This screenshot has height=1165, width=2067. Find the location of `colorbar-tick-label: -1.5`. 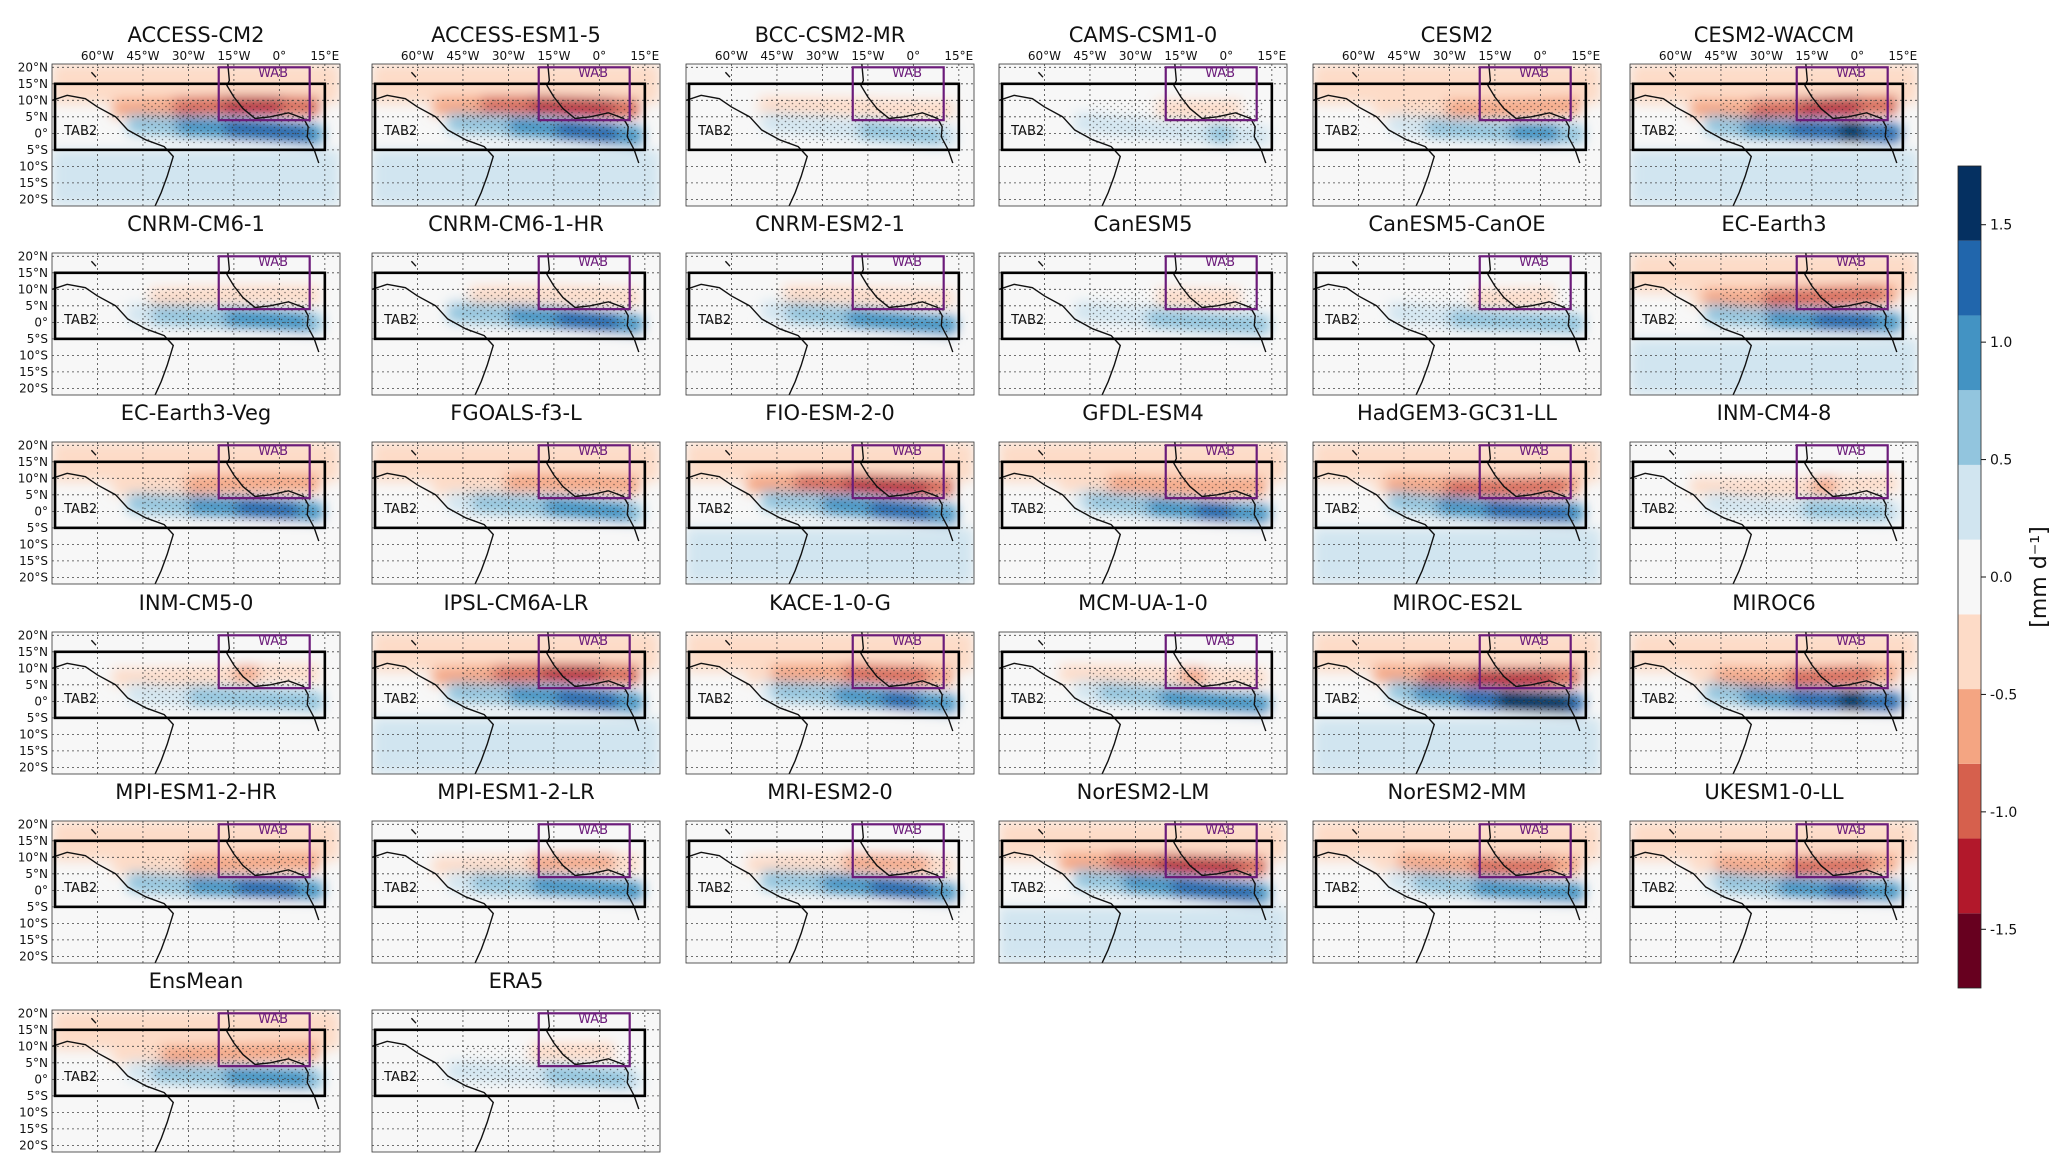

colorbar-tick-label: -1.5 is located at coordinates (2003, 930).